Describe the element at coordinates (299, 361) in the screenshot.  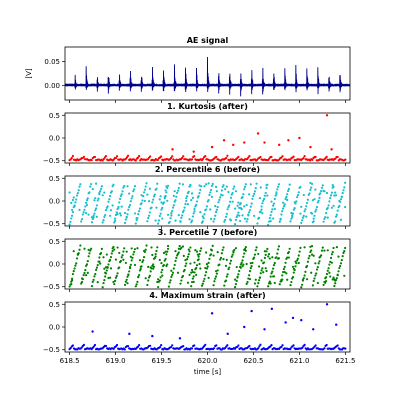
I see `x-tick-label: 621.0` at that location.